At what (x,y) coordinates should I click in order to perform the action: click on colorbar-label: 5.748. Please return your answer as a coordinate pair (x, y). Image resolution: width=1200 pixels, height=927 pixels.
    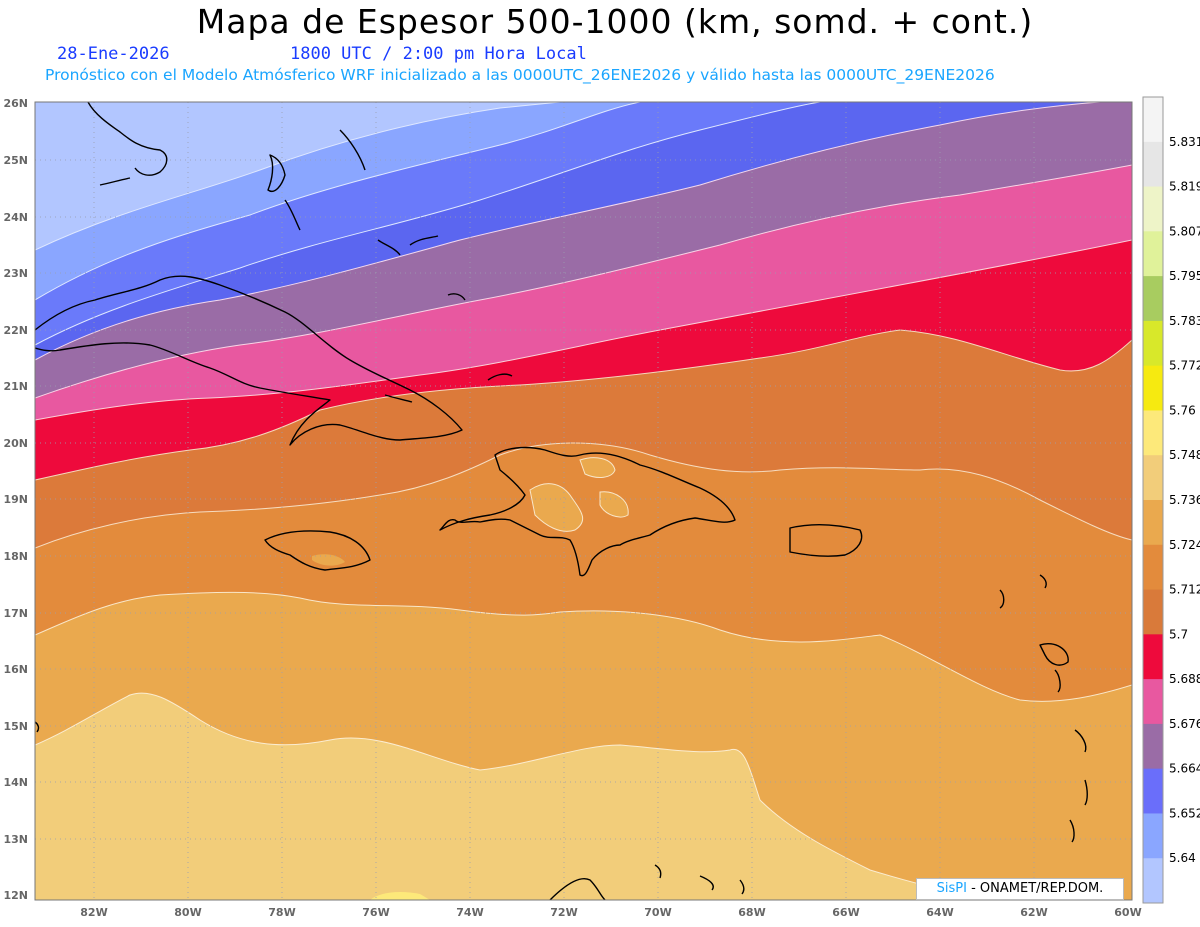
    Looking at the image, I should click on (1184, 455).